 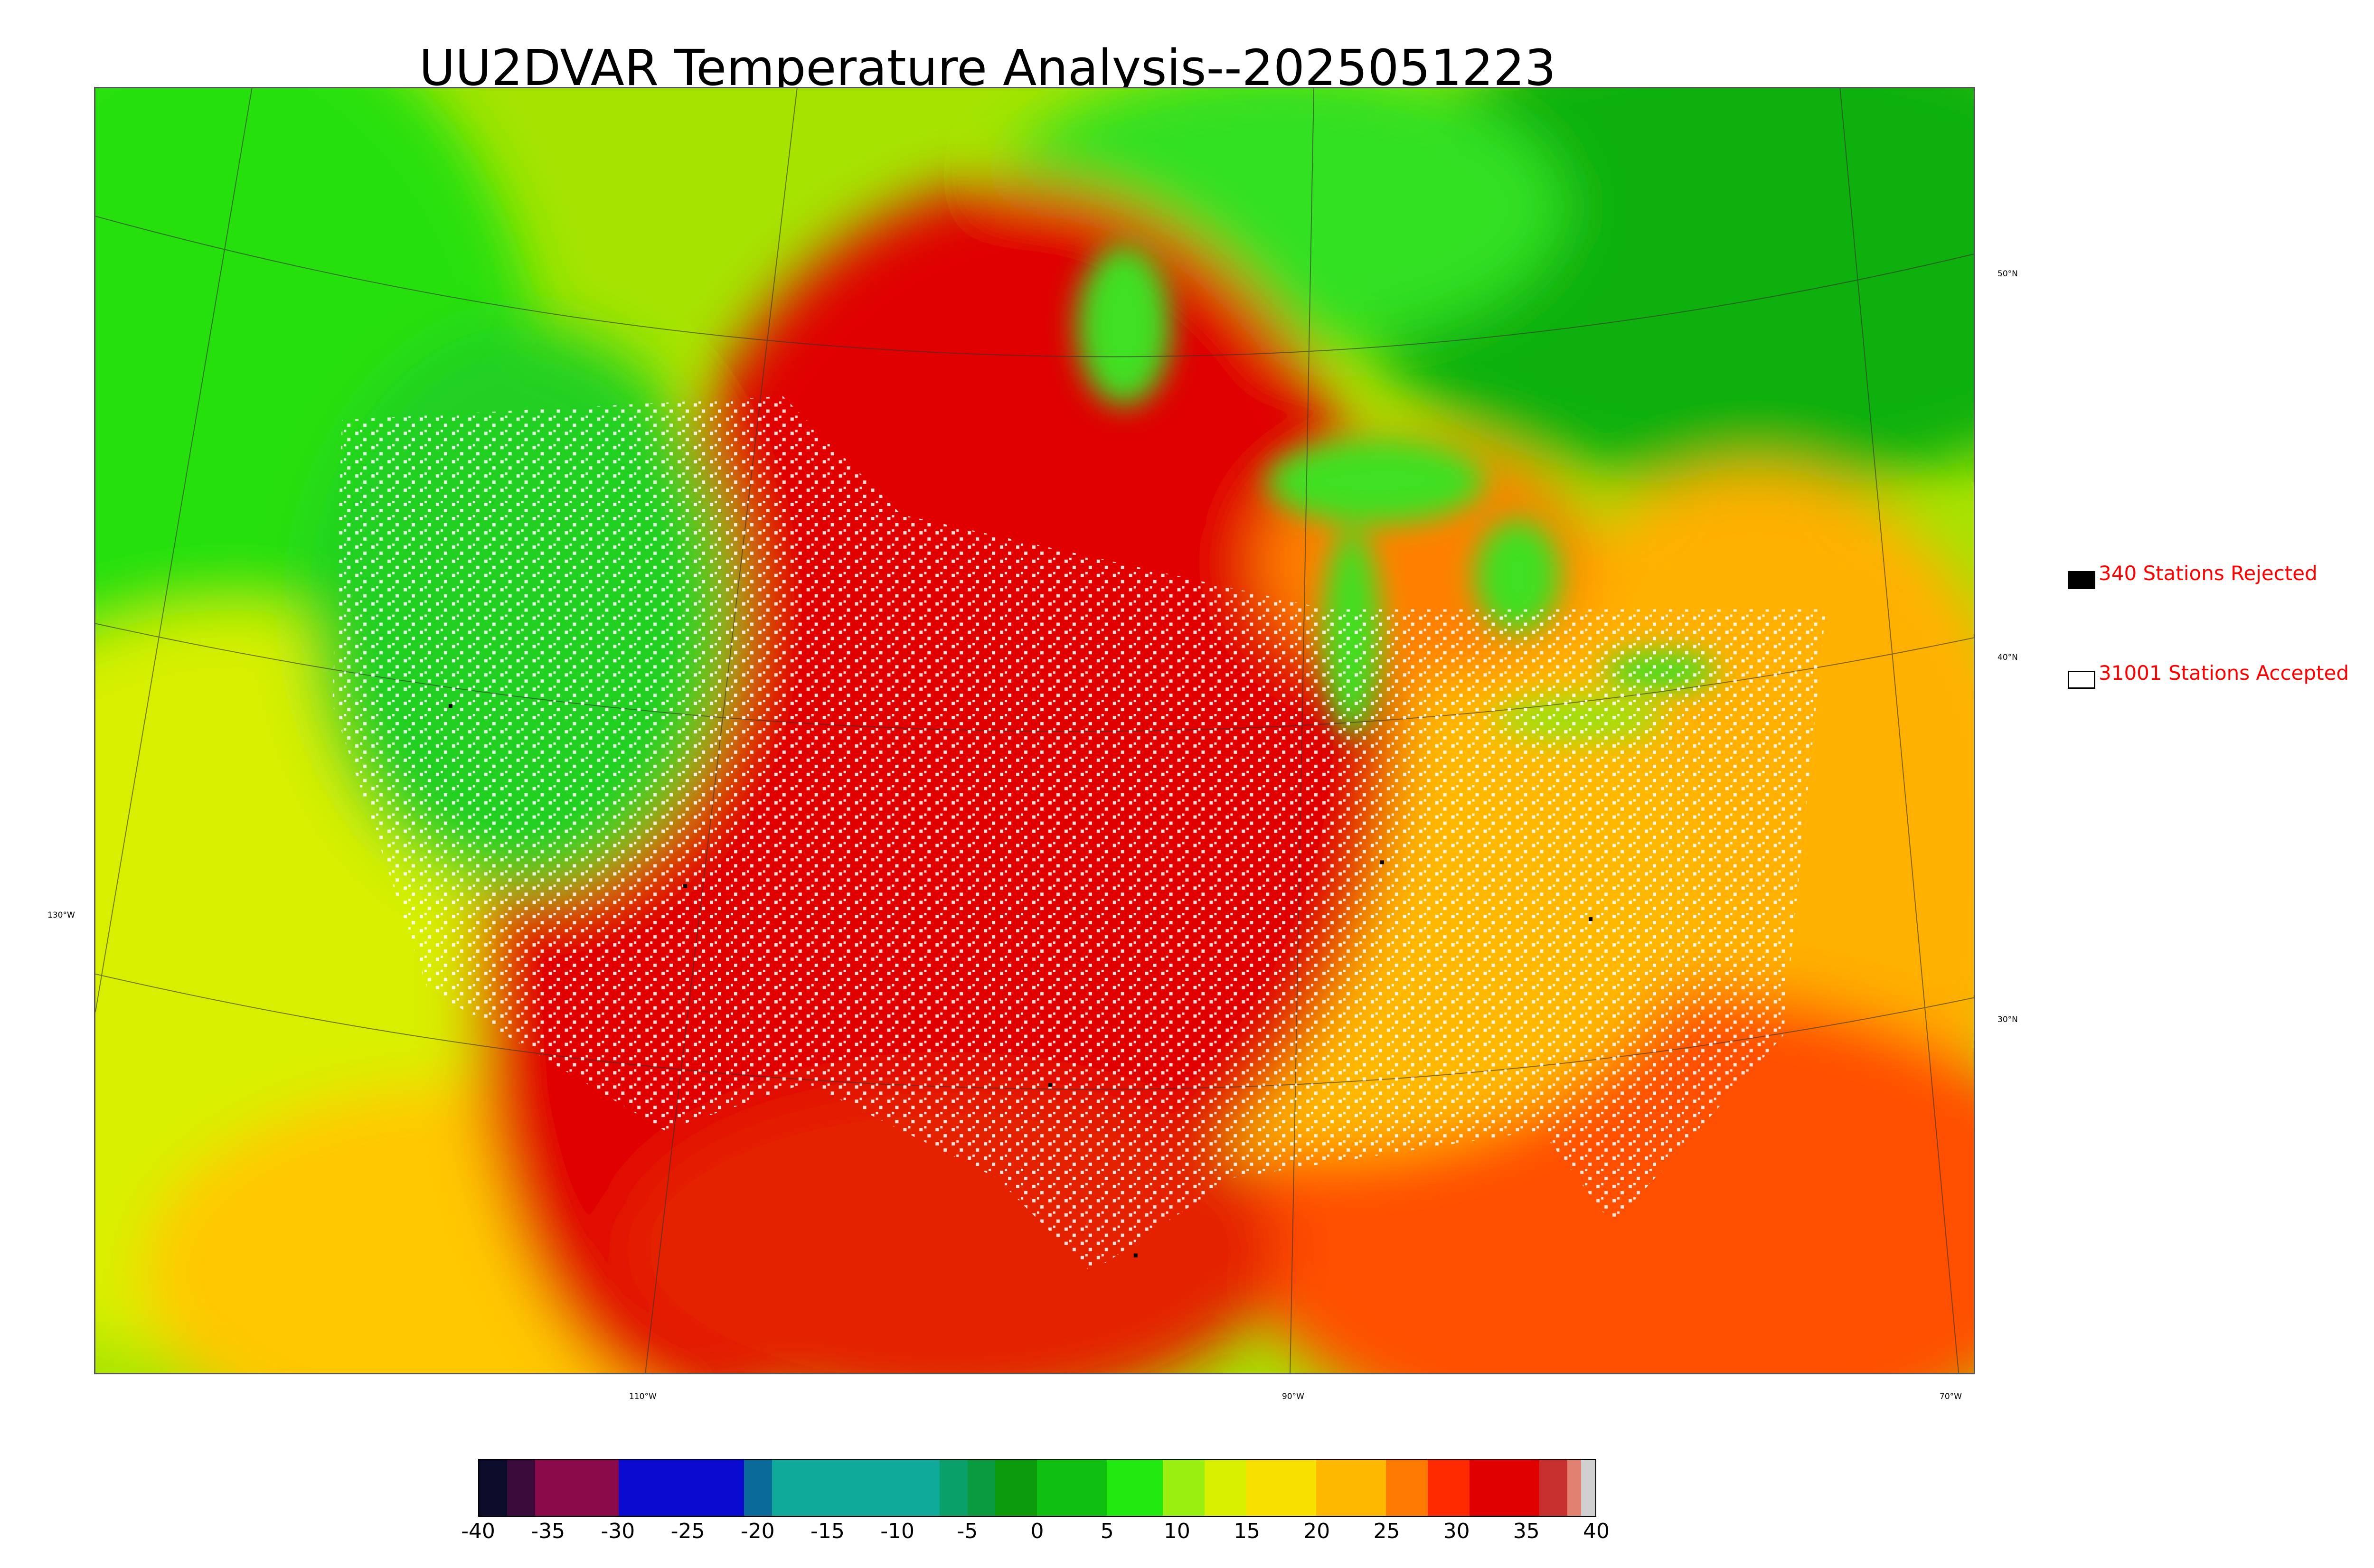 What do you see at coordinates (967, 1531) in the screenshot?
I see `colorbar-tick-label: -5` at bounding box center [967, 1531].